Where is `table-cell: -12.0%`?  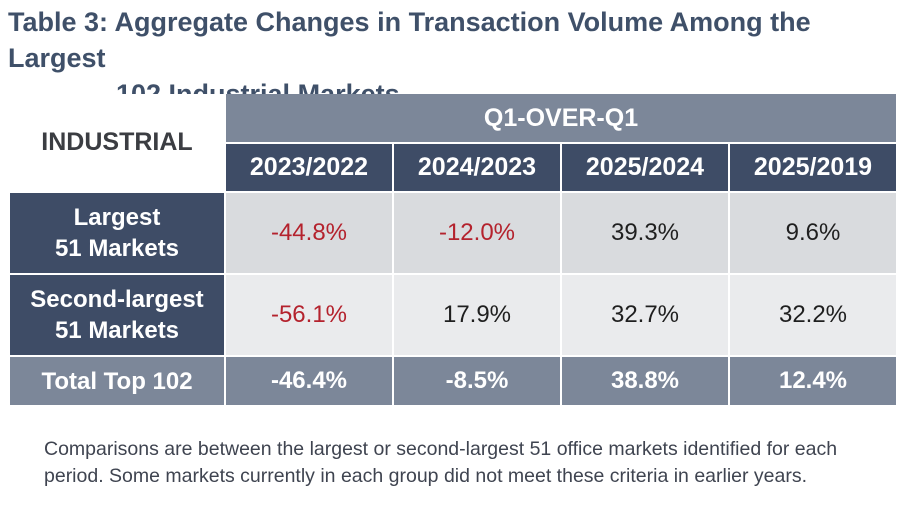 table-cell: -12.0% is located at coordinates (477, 233).